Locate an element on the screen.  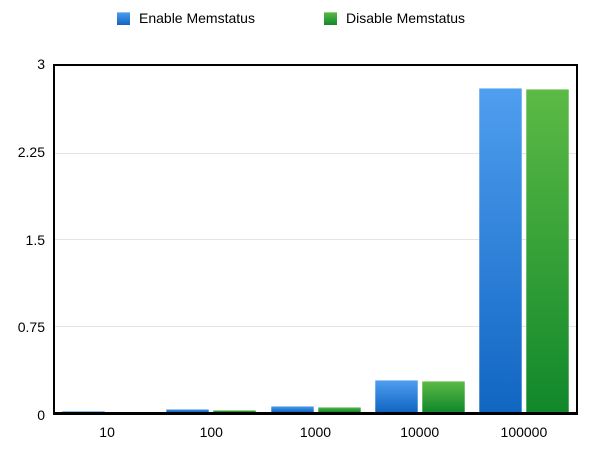
legend-item-disable-memstatus: Disable Memstatus is located at coordinates (394, 18).